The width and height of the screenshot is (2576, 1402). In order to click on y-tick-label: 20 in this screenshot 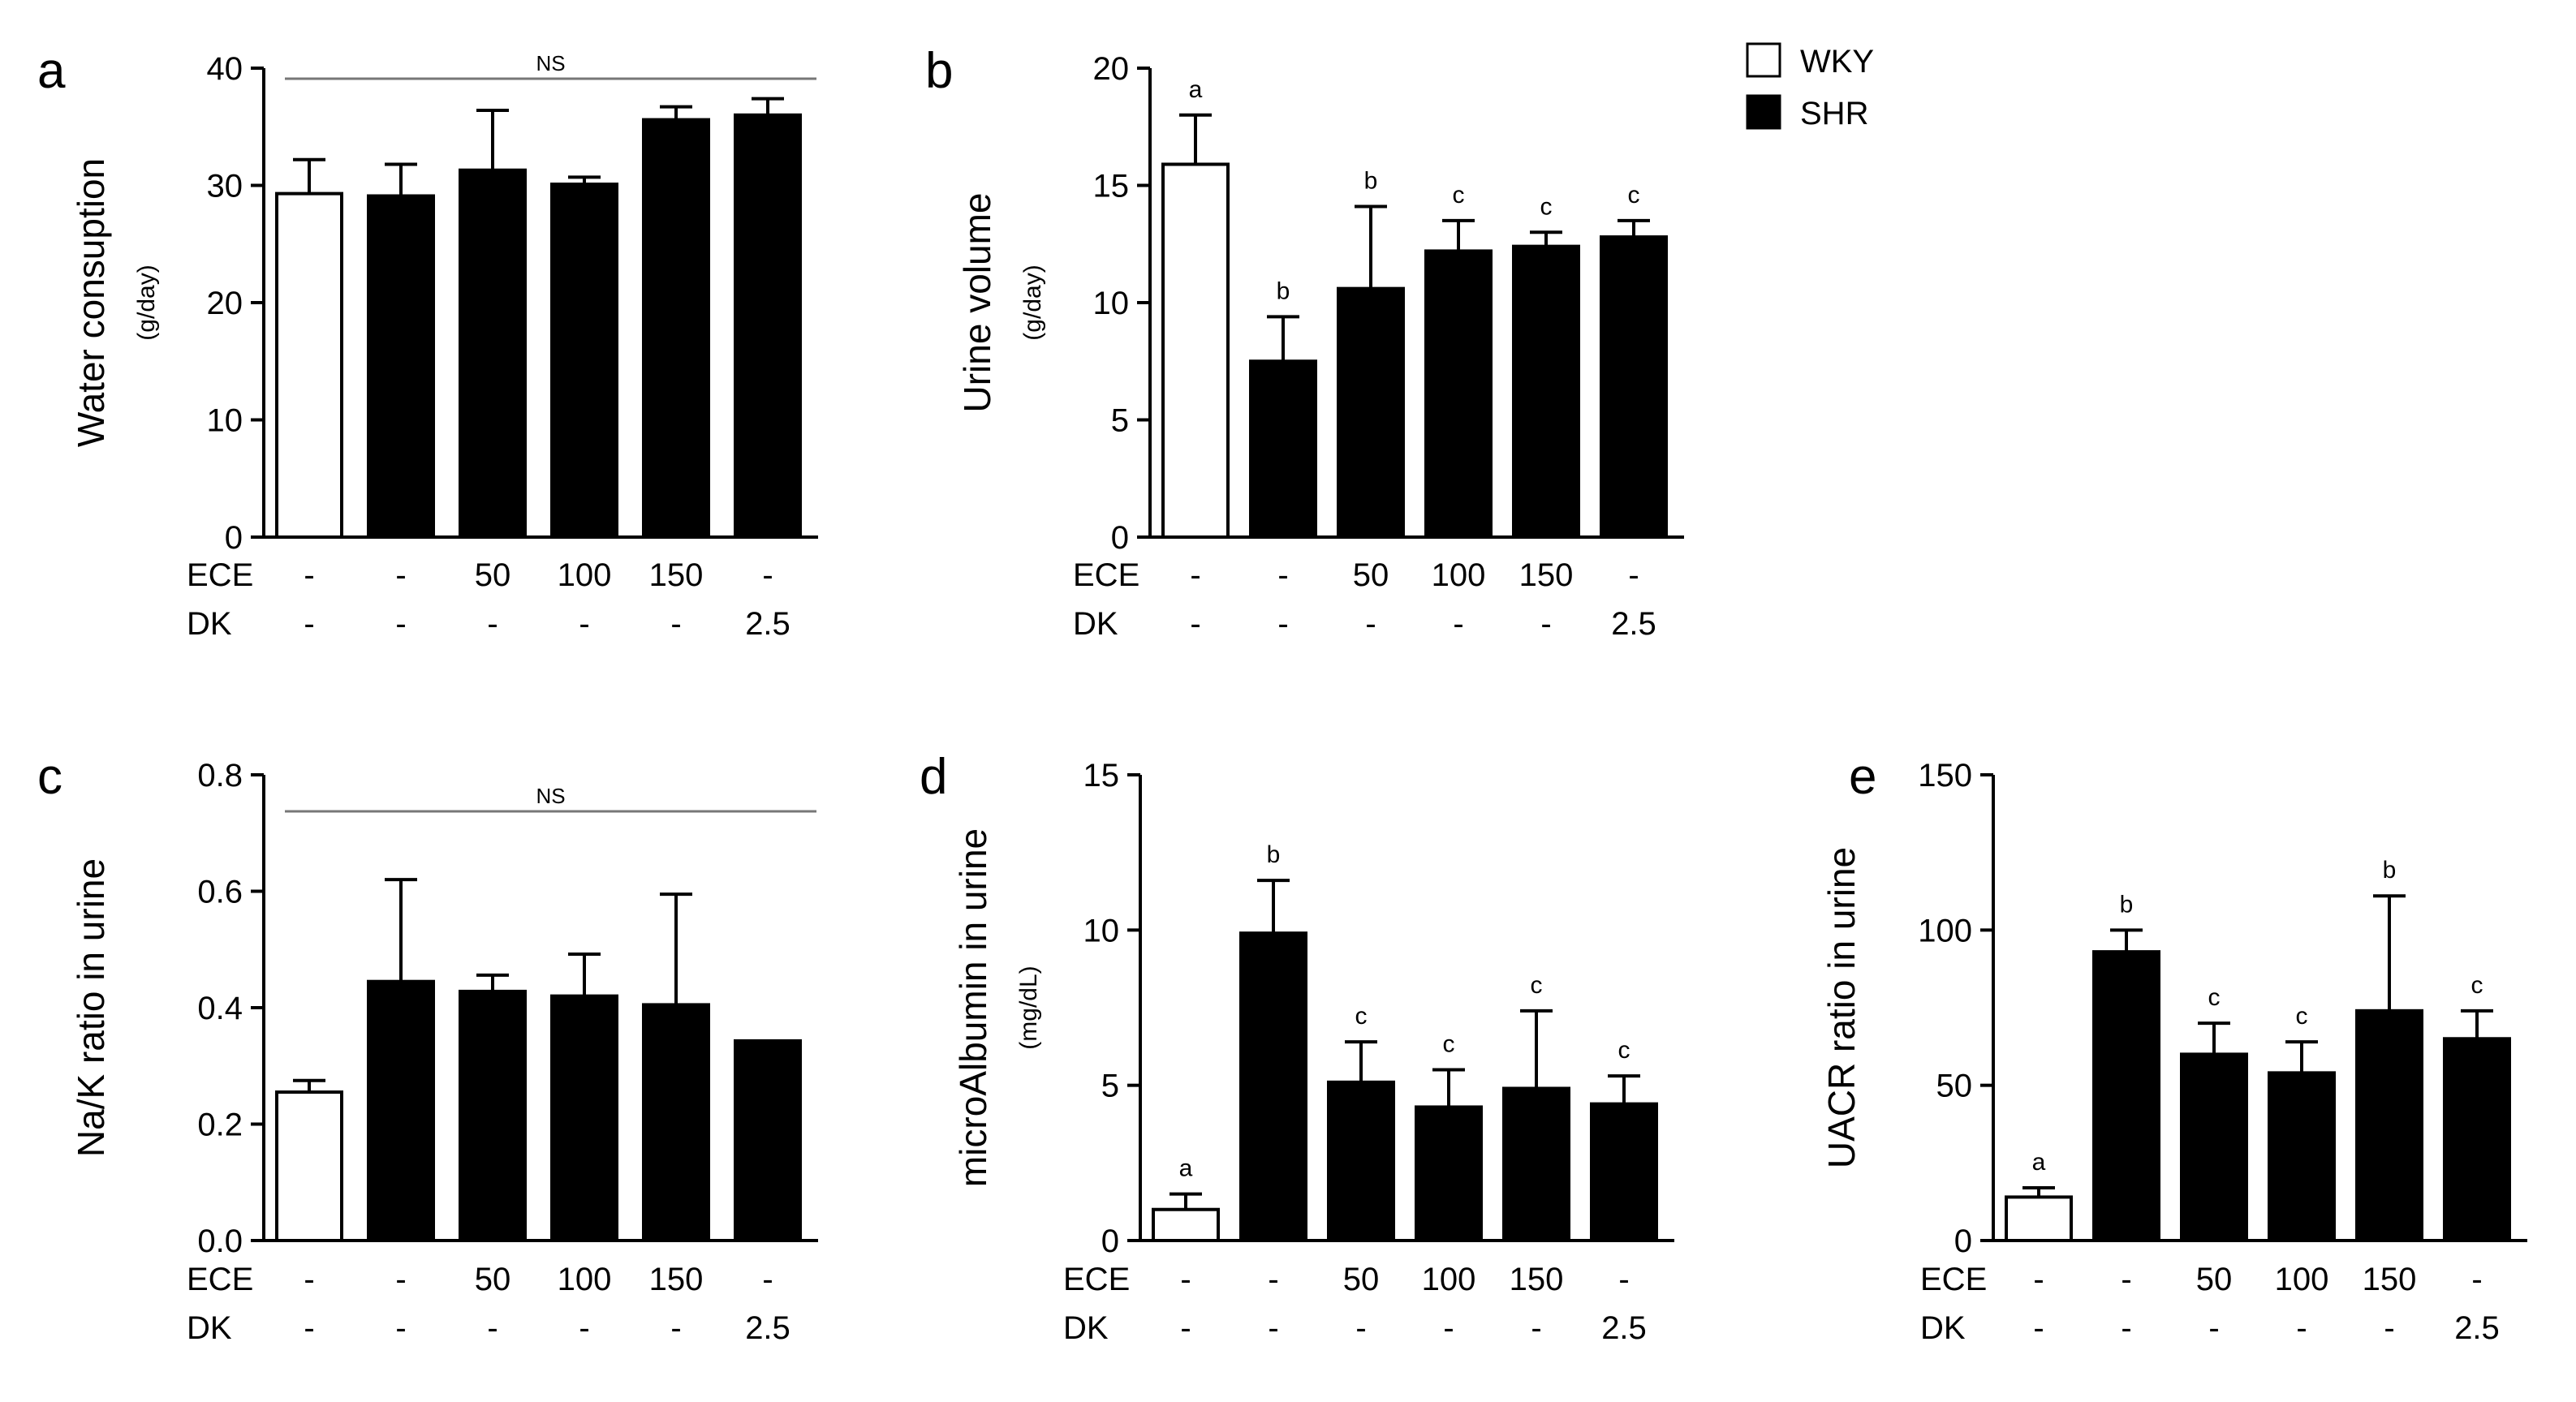, I will do `click(1112, 69)`.